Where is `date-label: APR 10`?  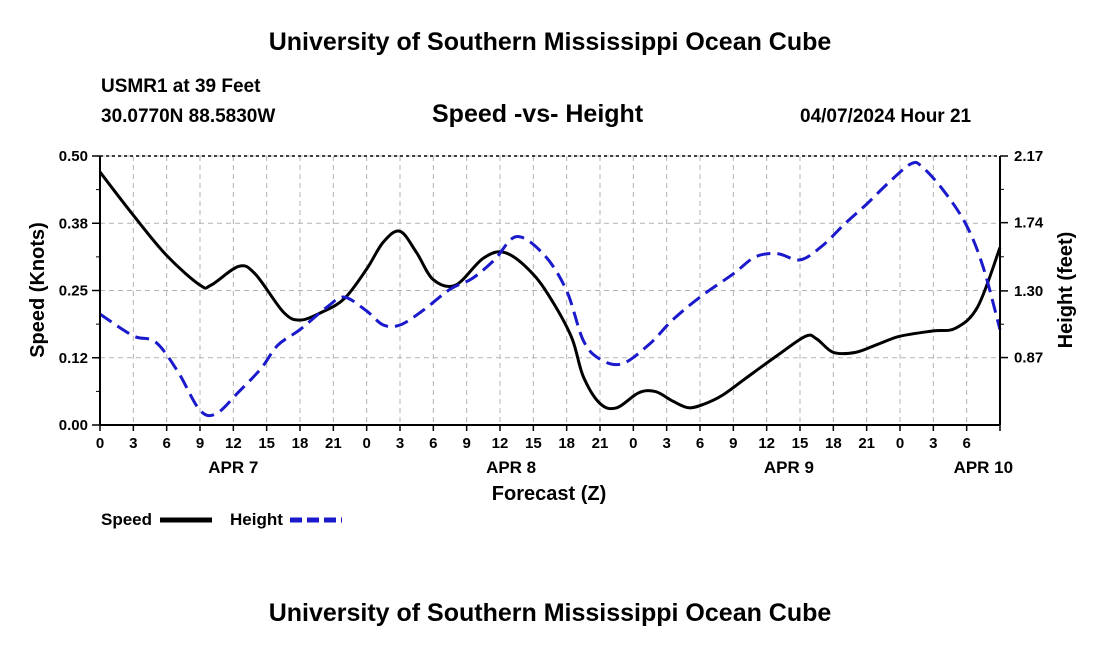
date-label: APR 10 is located at coordinates (984, 467).